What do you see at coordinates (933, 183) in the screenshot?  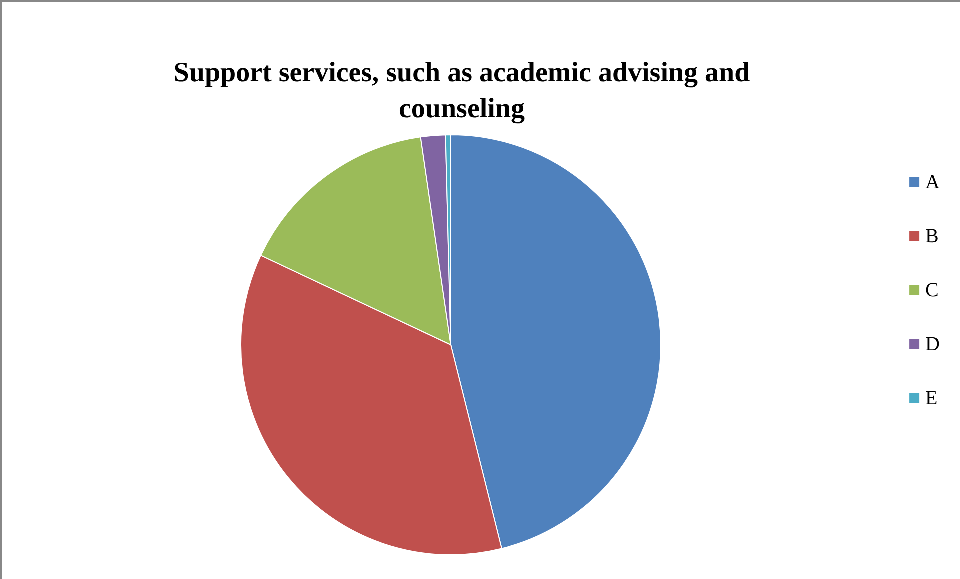 I see `legend-label: A` at bounding box center [933, 183].